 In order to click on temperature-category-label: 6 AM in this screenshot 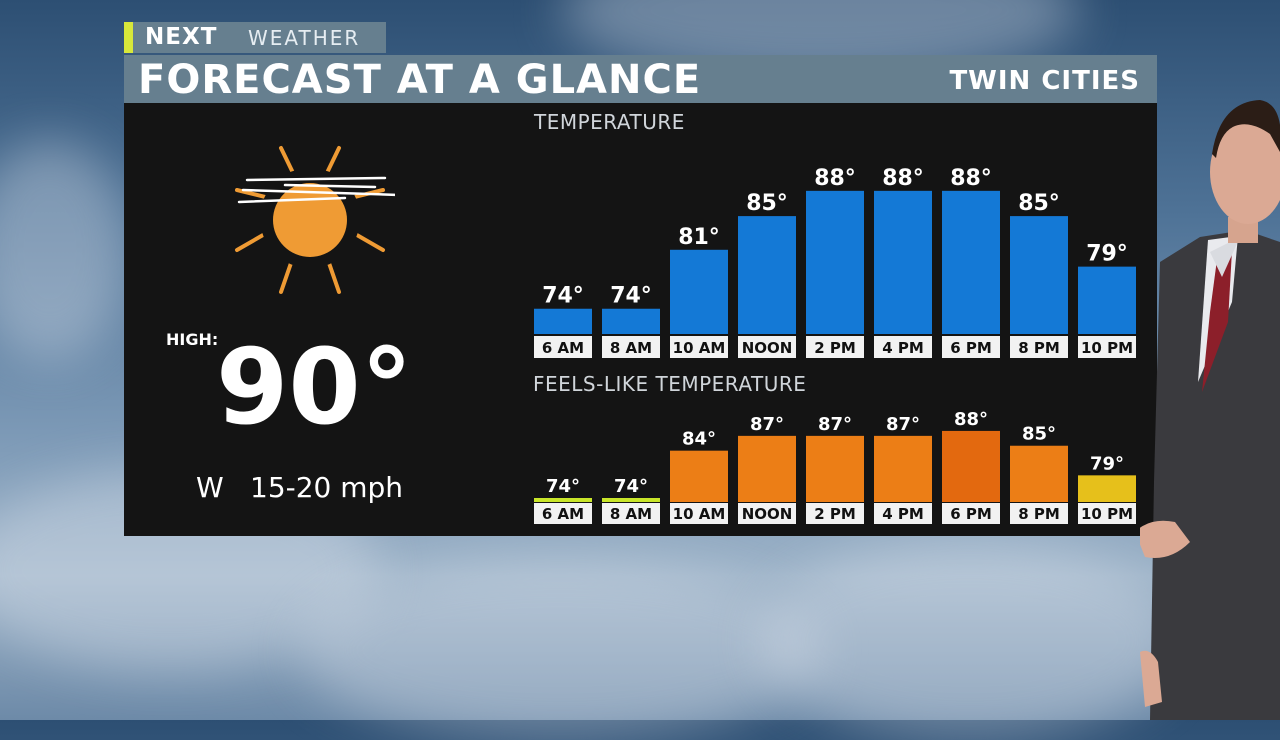, I will do `click(563, 348)`.